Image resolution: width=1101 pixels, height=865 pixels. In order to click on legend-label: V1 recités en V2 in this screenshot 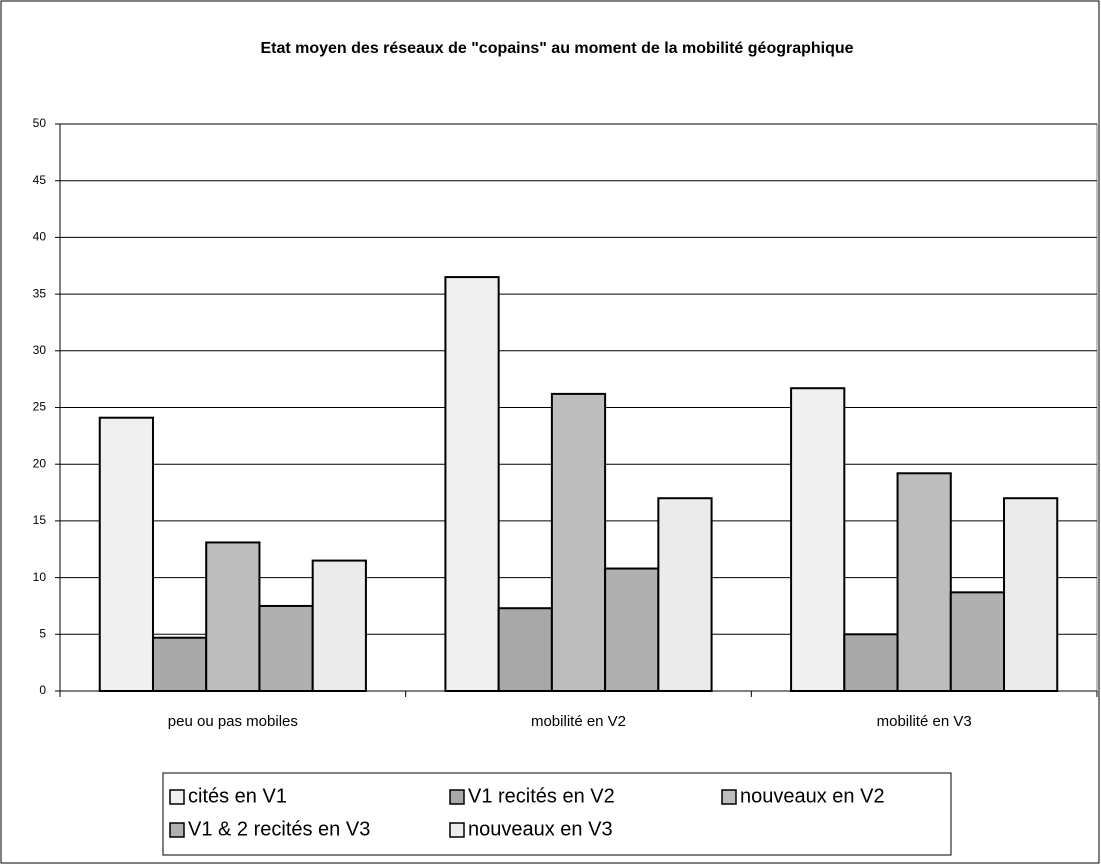, I will do `click(541, 796)`.